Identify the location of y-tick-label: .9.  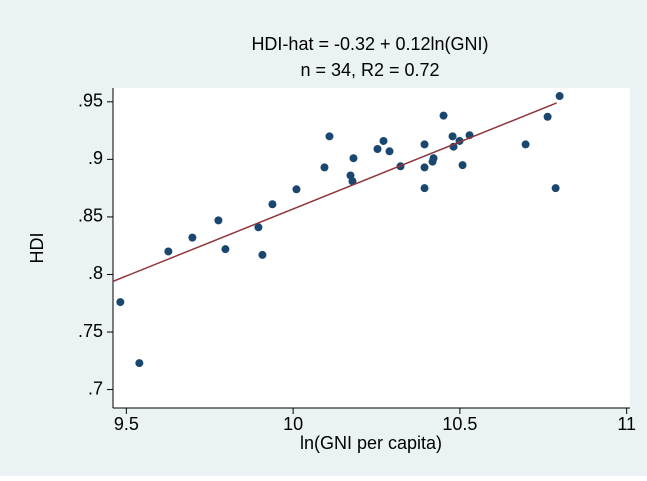
(95, 158).